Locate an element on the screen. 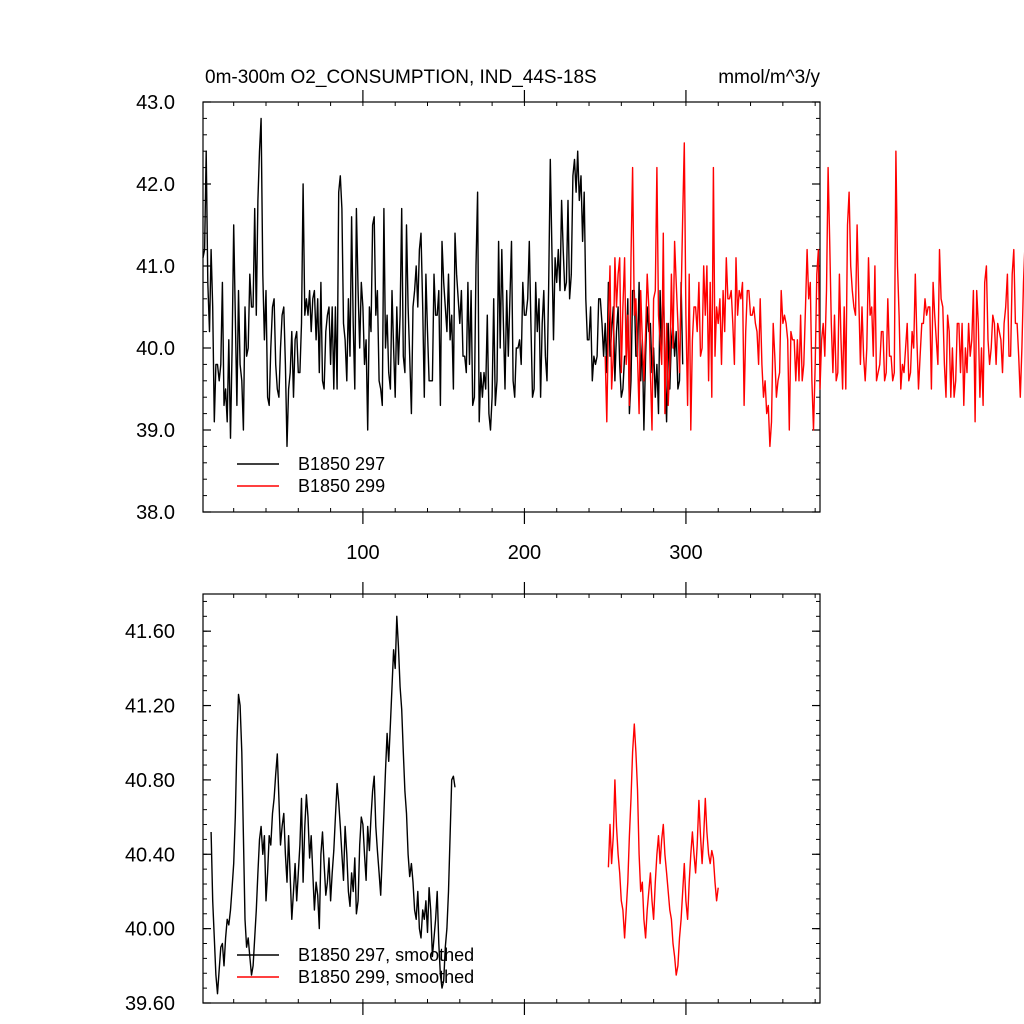 The width and height of the screenshot is (1024, 1024). y-tick-label: 39.0 is located at coordinates (155, 431).